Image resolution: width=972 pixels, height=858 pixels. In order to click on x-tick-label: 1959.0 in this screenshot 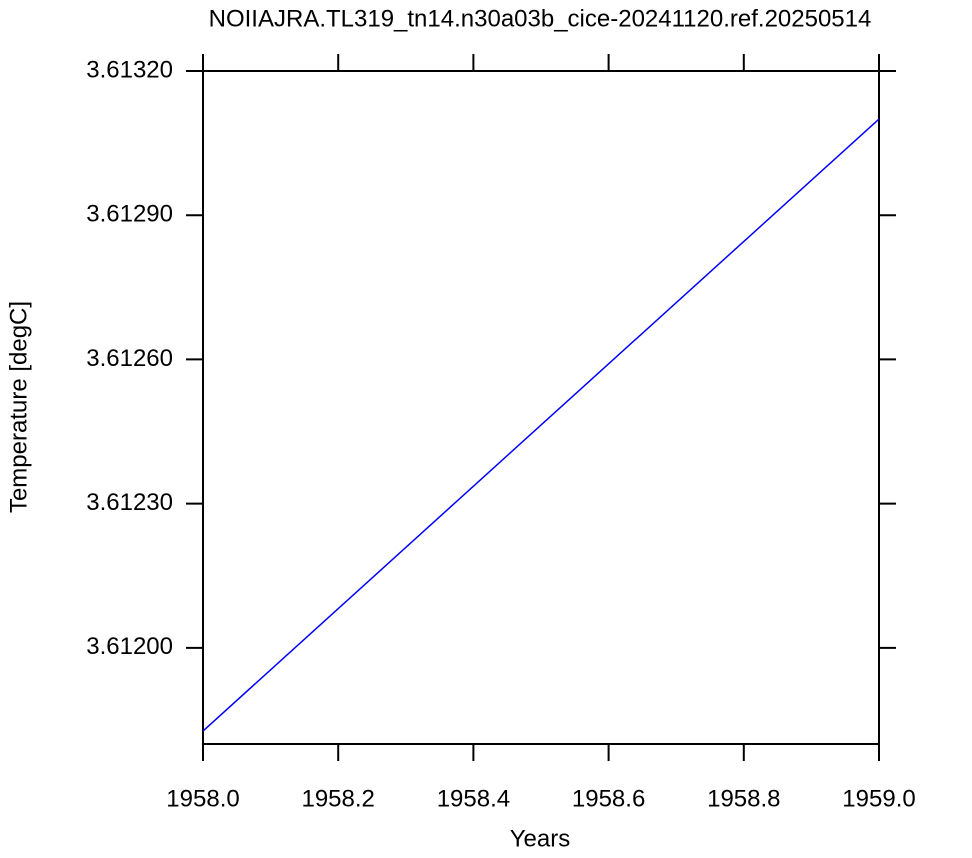, I will do `click(878, 798)`.